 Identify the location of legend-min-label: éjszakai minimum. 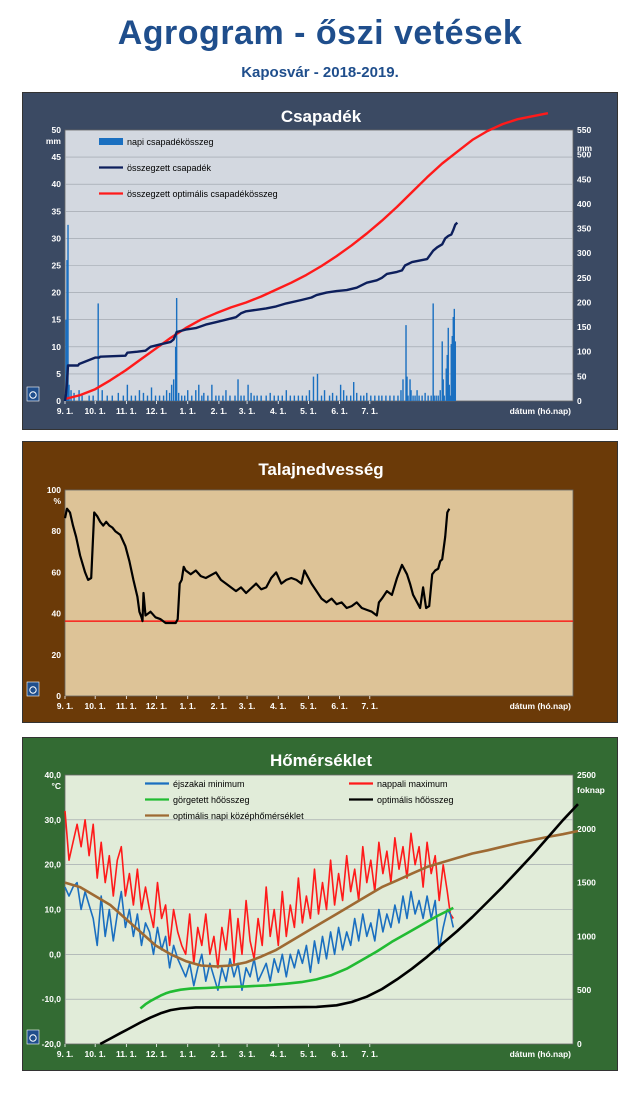
(209, 784).